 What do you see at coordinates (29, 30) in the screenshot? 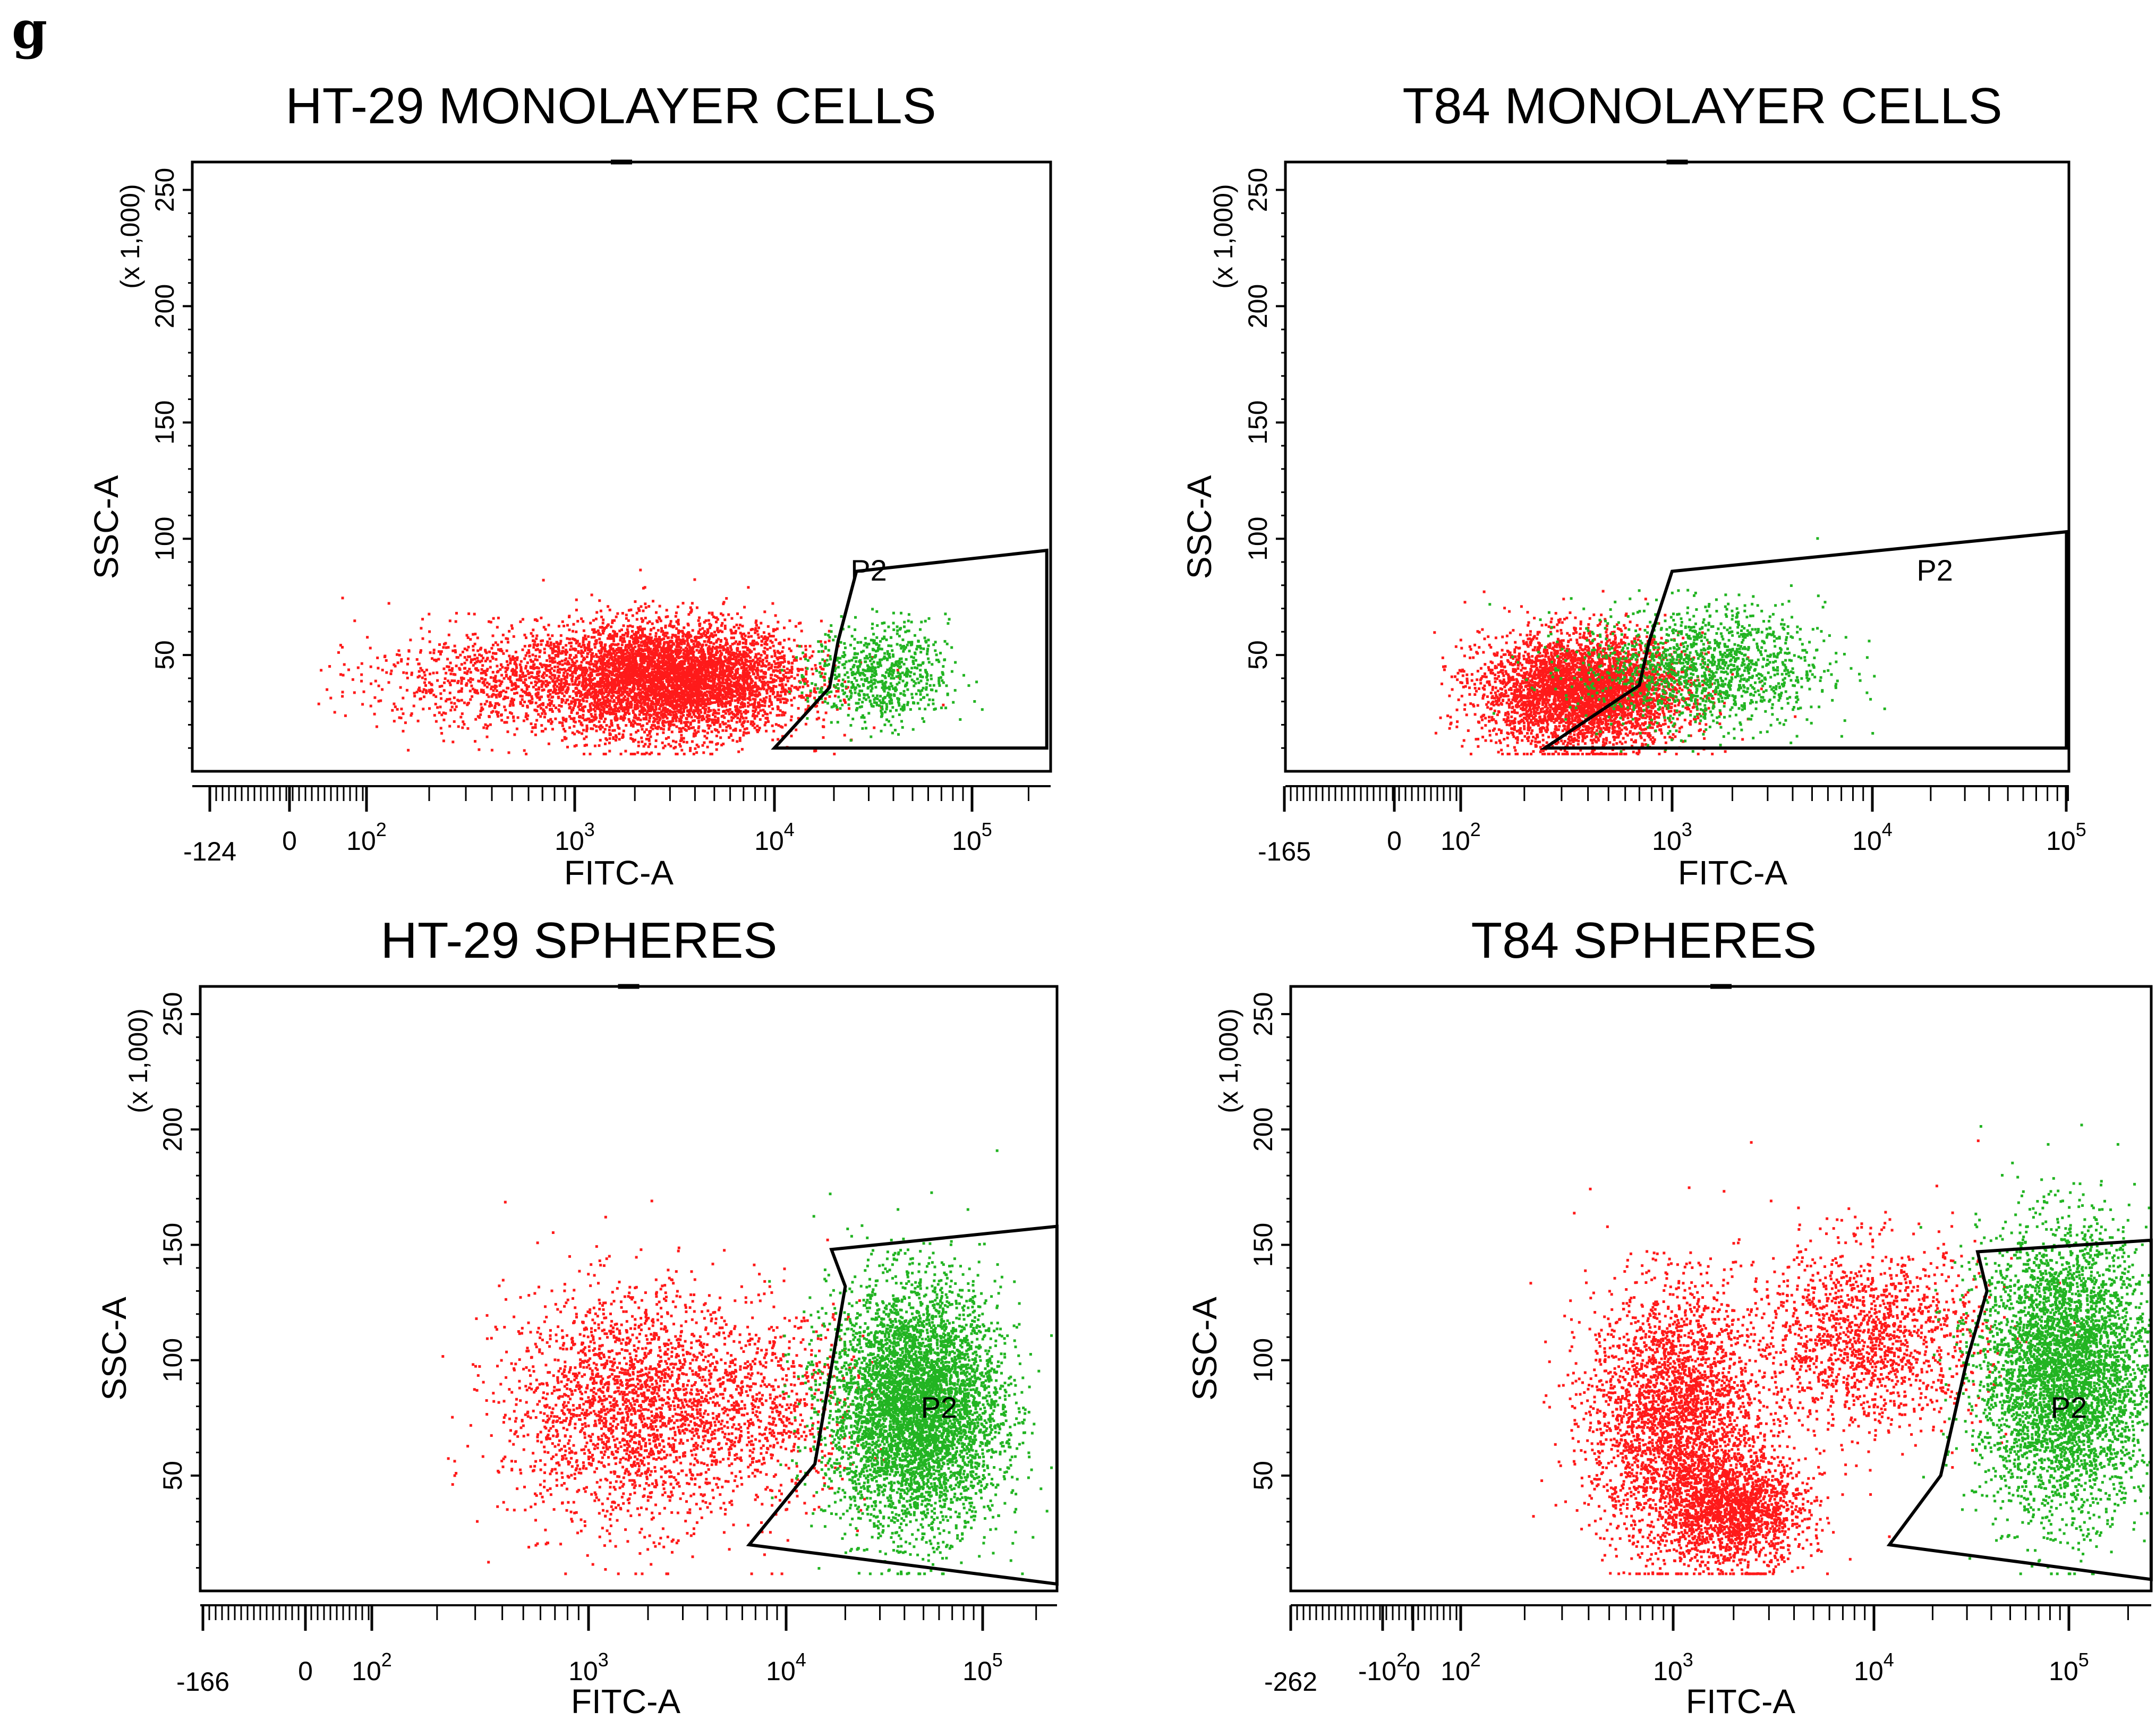
I see `panel-letter: g` at bounding box center [29, 30].